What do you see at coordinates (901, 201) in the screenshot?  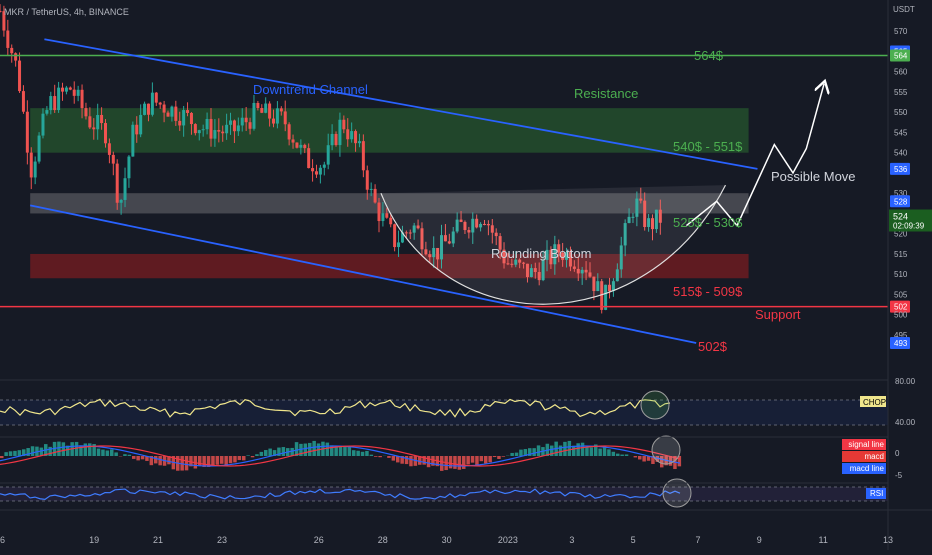 I see `price-tick-label: 528` at bounding box center [901, 201].